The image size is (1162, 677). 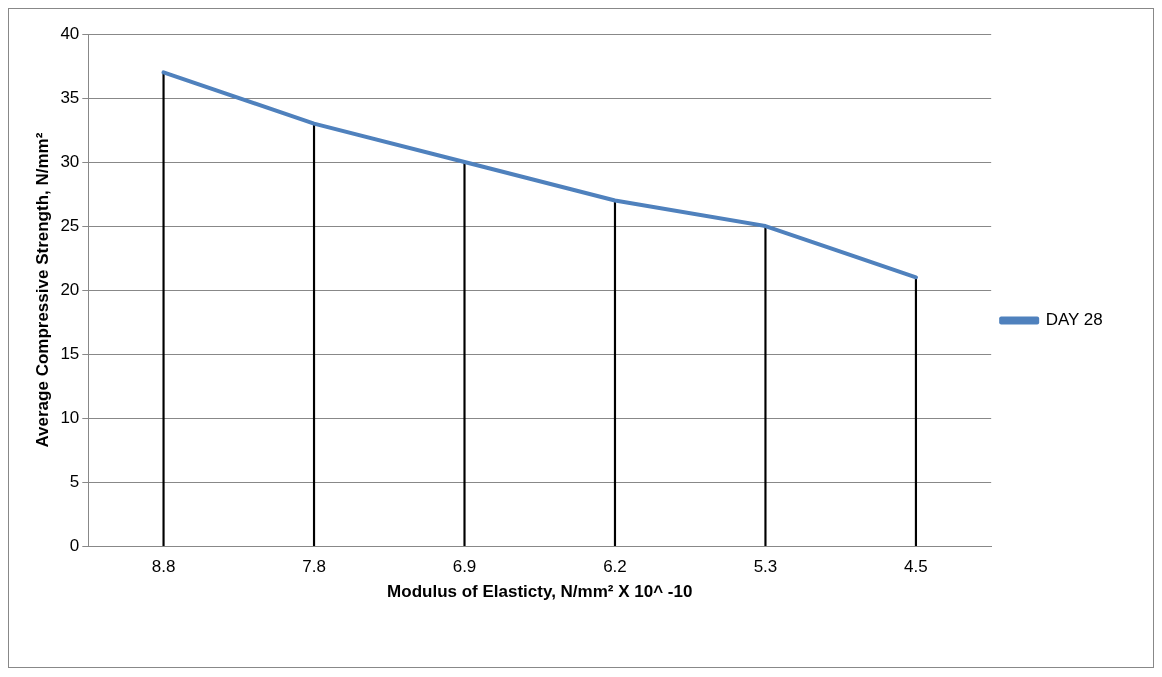 What do you see at coordinates (314, 567) in the screenshot?
I see `x-tick-label: 7.8` at bounding box center [314, 567].